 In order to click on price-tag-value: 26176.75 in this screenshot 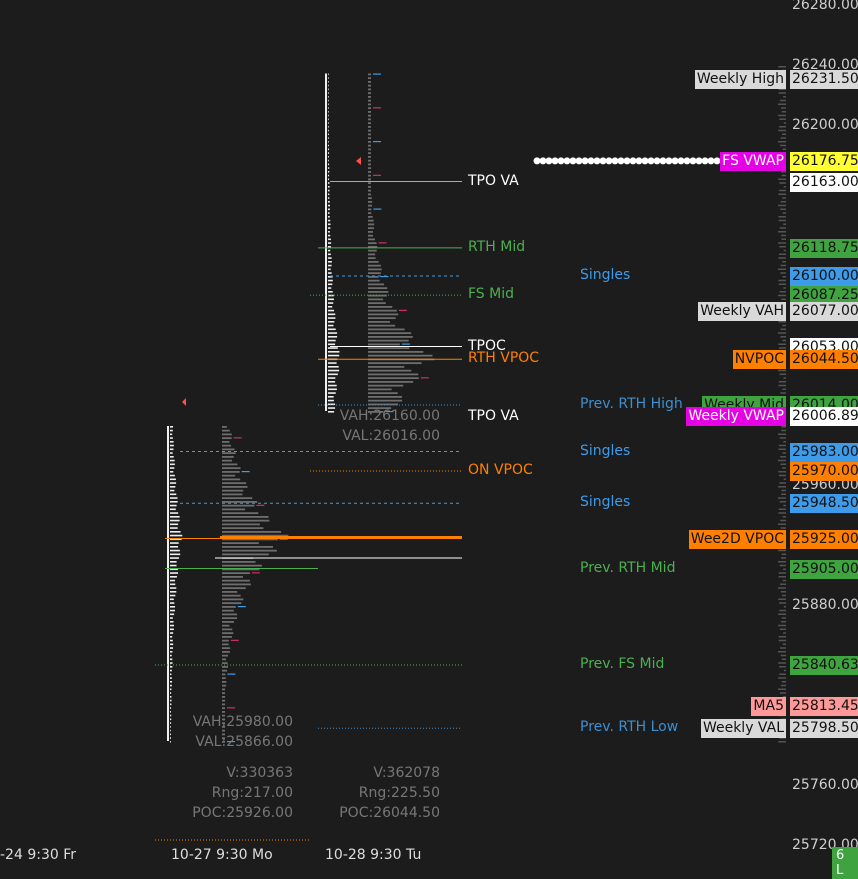, I will do `click(824, 161)`.